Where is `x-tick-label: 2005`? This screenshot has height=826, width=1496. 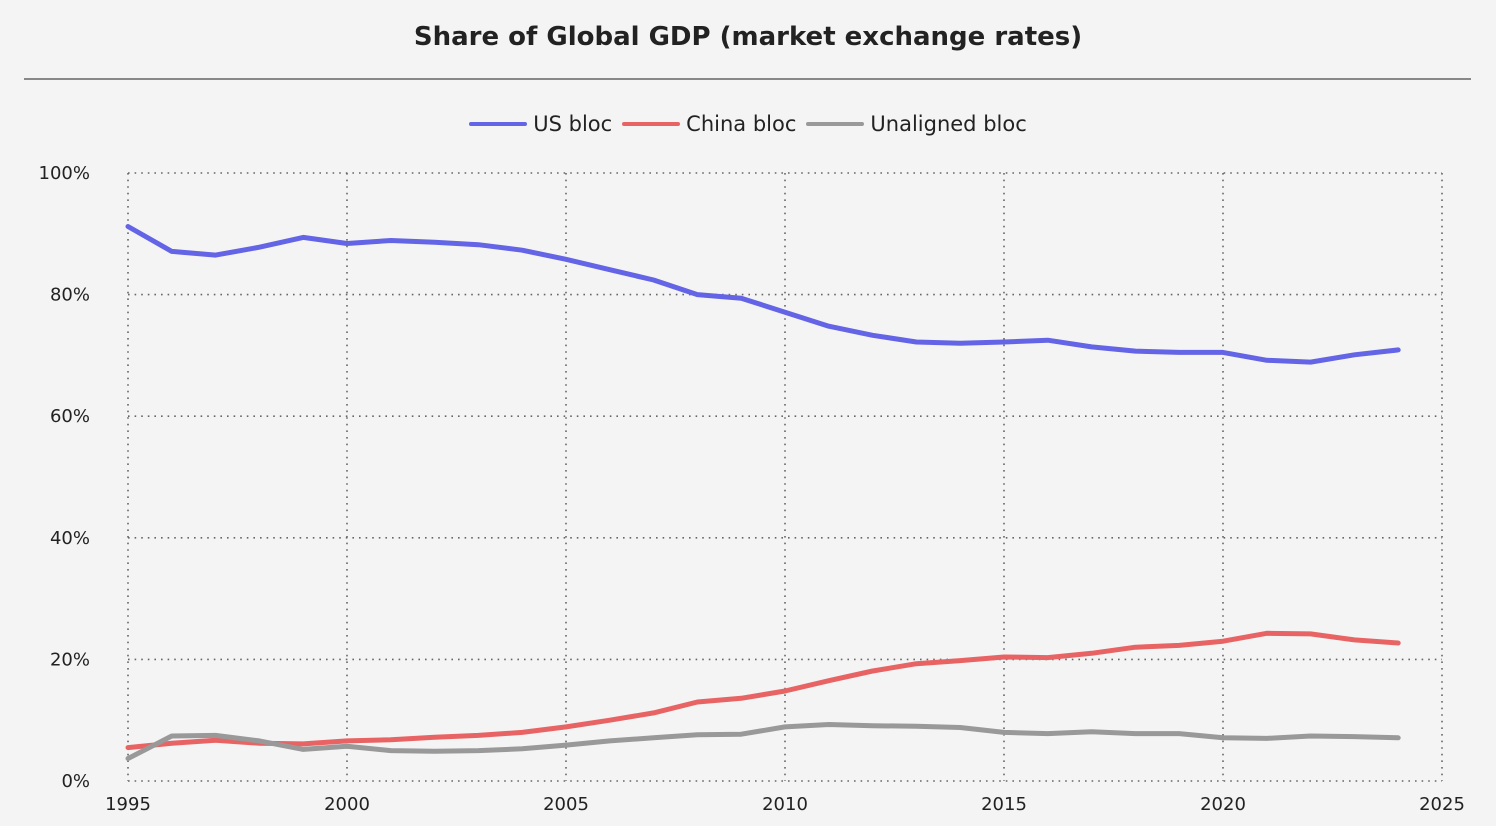 x-tick-label: 2005 is located at coordinates (566, 804).